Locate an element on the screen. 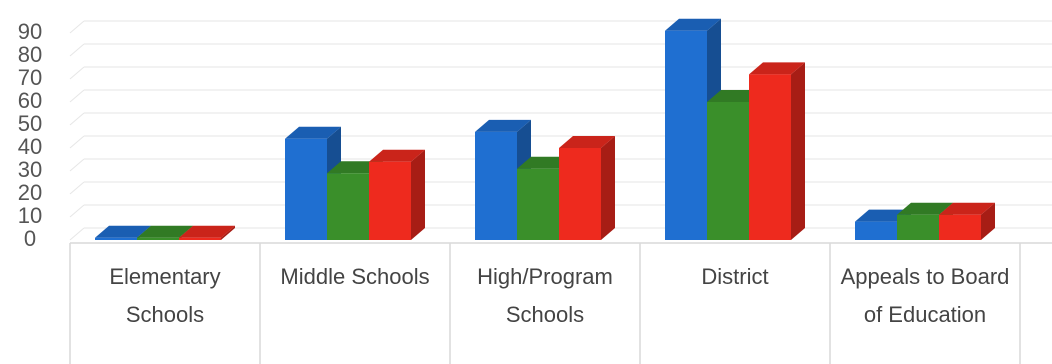 This screenshot has width=1052, height=364. y-tick-label: 70 is located at coordinates (30, 77).